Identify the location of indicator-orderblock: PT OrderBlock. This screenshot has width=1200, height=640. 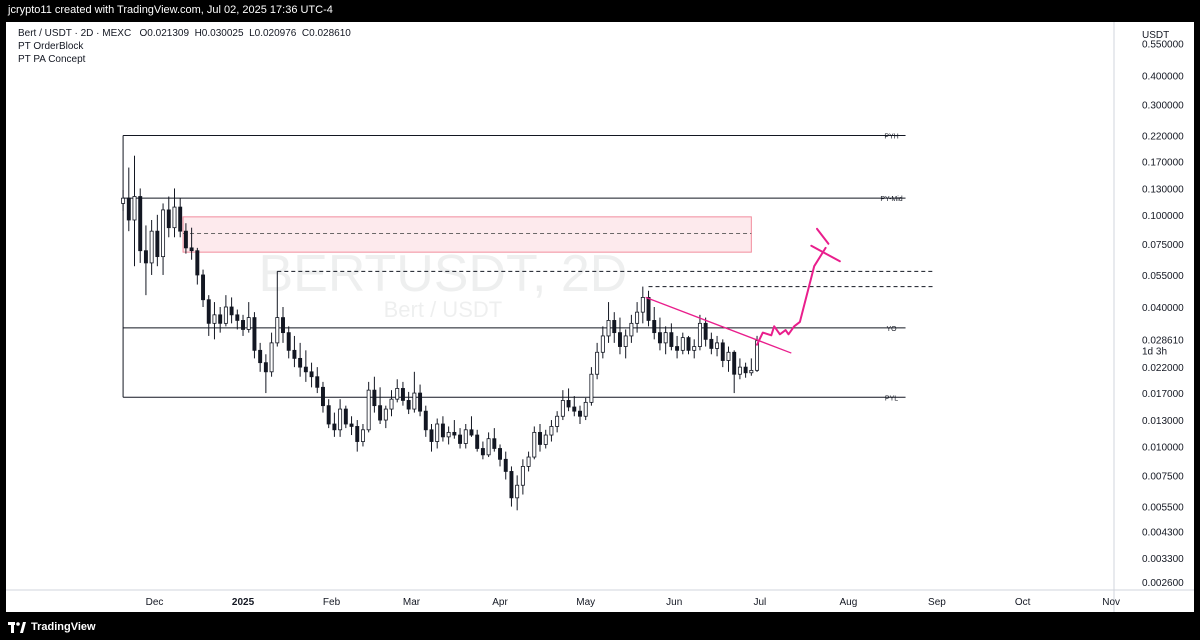
(51, 46).